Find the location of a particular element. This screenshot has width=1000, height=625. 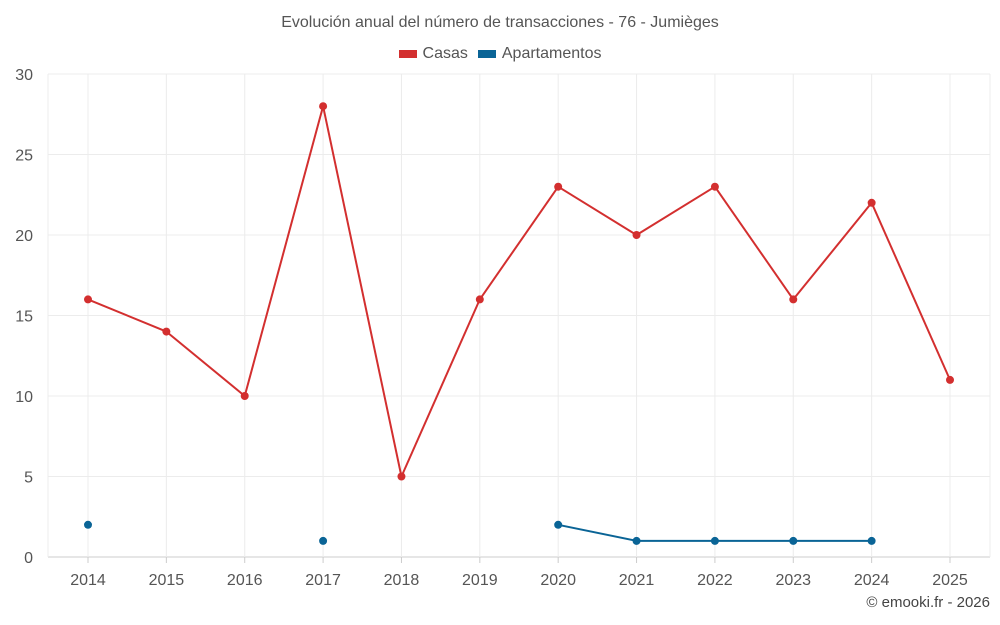

x-tick-label: 2016 is located at coordinates (245, 580).